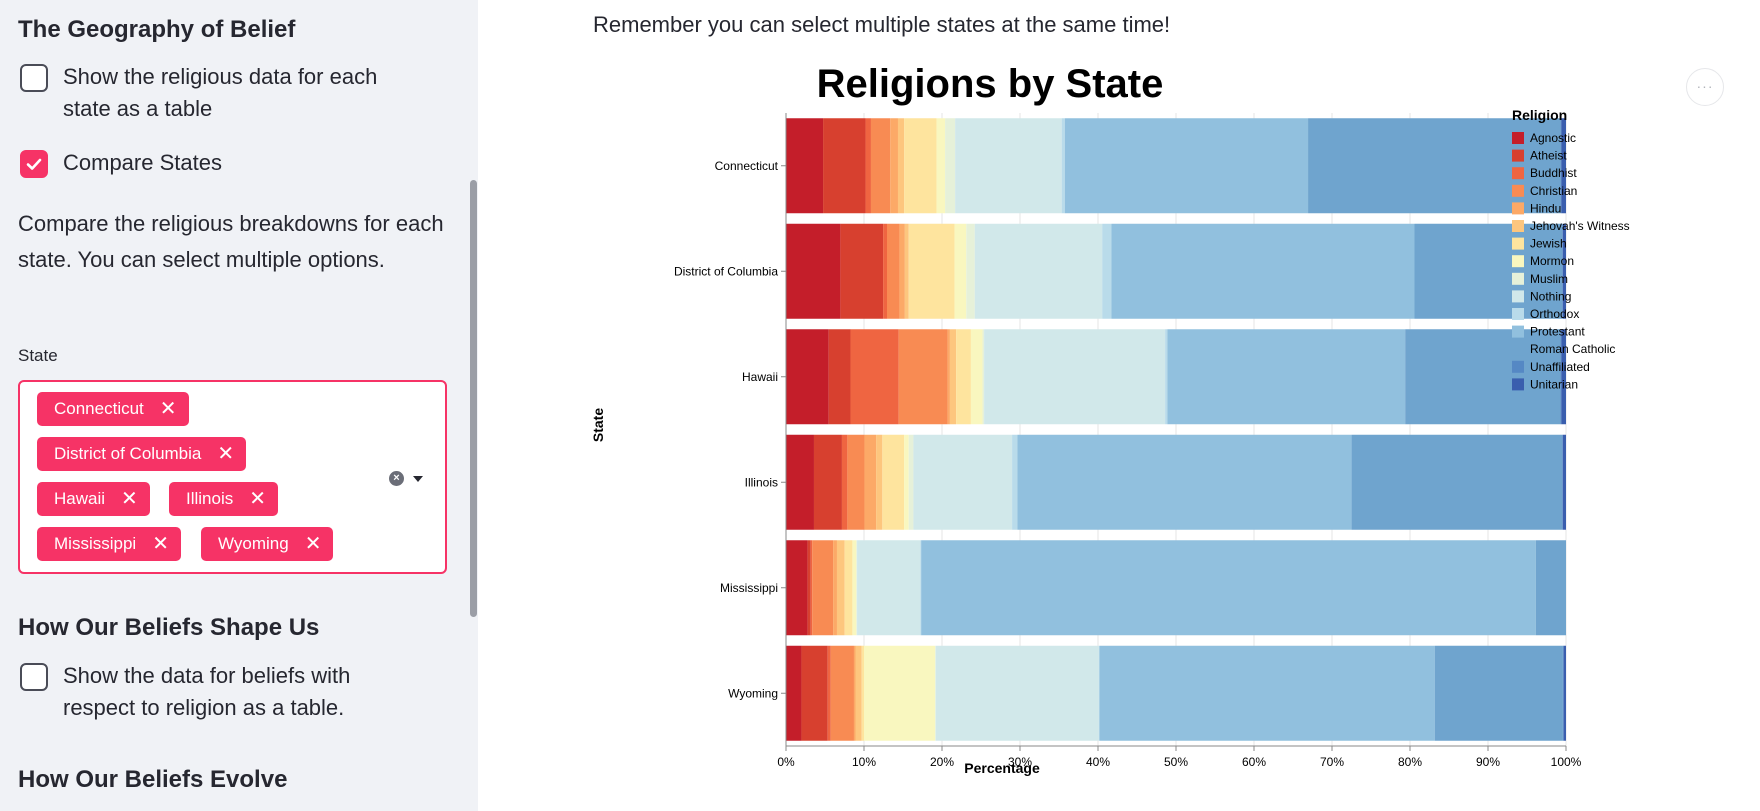  Describe the element at coordinates (418, 479) in the screenshot. I see `chevron-down-icon` at that location.